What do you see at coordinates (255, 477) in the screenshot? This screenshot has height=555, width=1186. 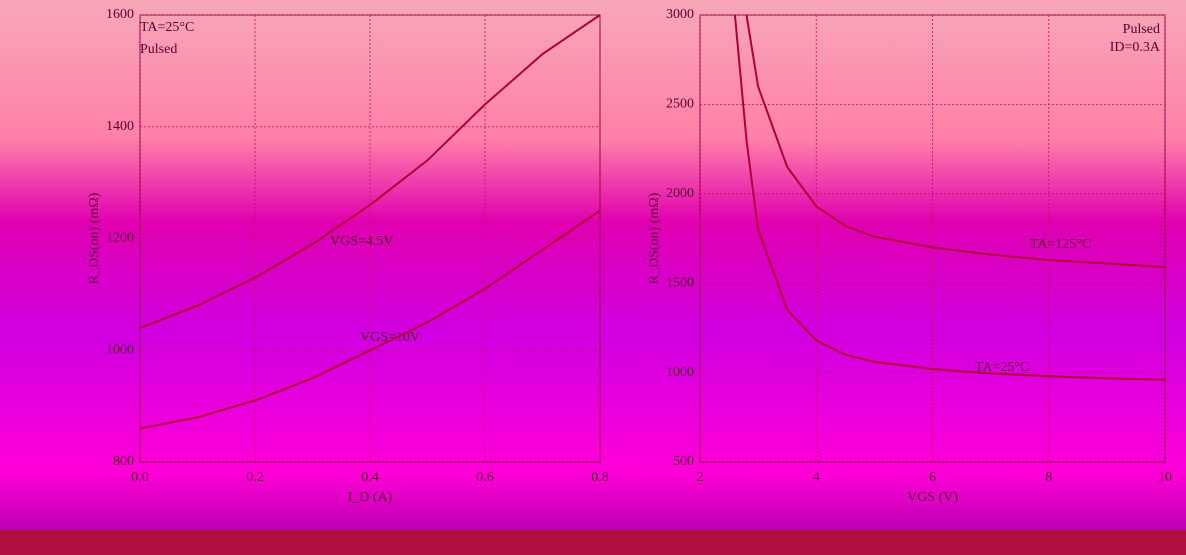 I see `x-tick-label: 0.2` at bounding box center [255, 477].